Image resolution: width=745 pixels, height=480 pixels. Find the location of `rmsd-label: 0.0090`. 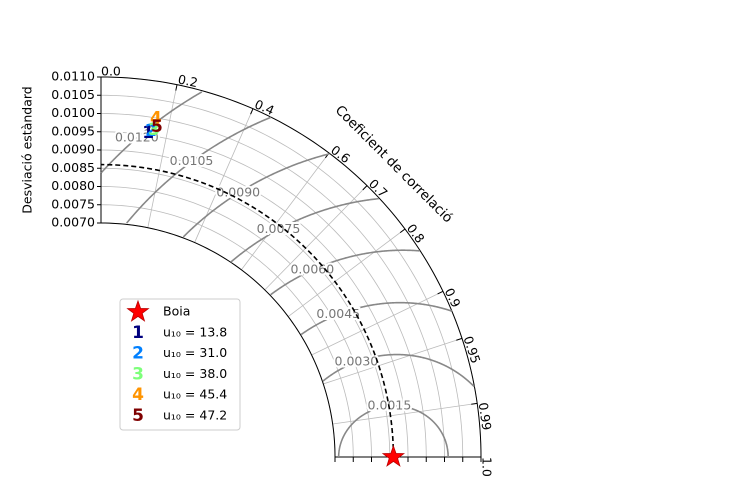

rmsd-label: 0.0090 is located at coordinates (238, 192).